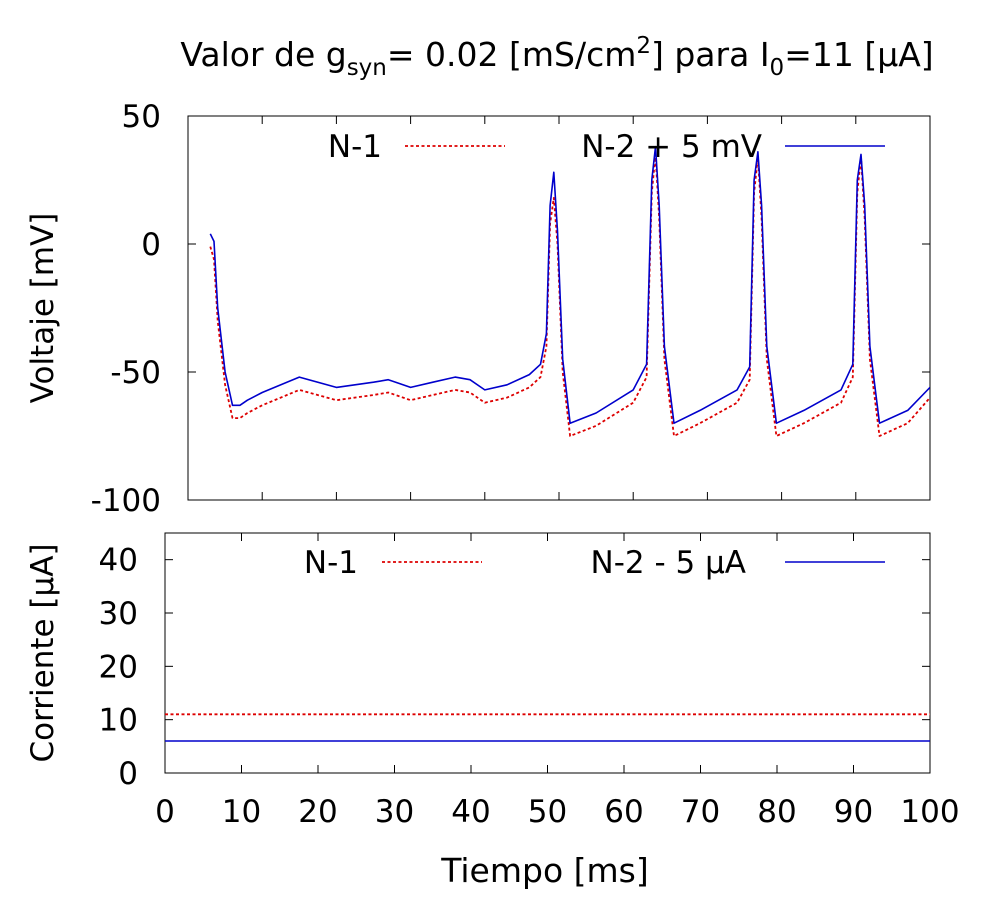 The width and height of the screenshot is (1000, 900). I want to click on x-tick-label: 0, so click(165, 812).